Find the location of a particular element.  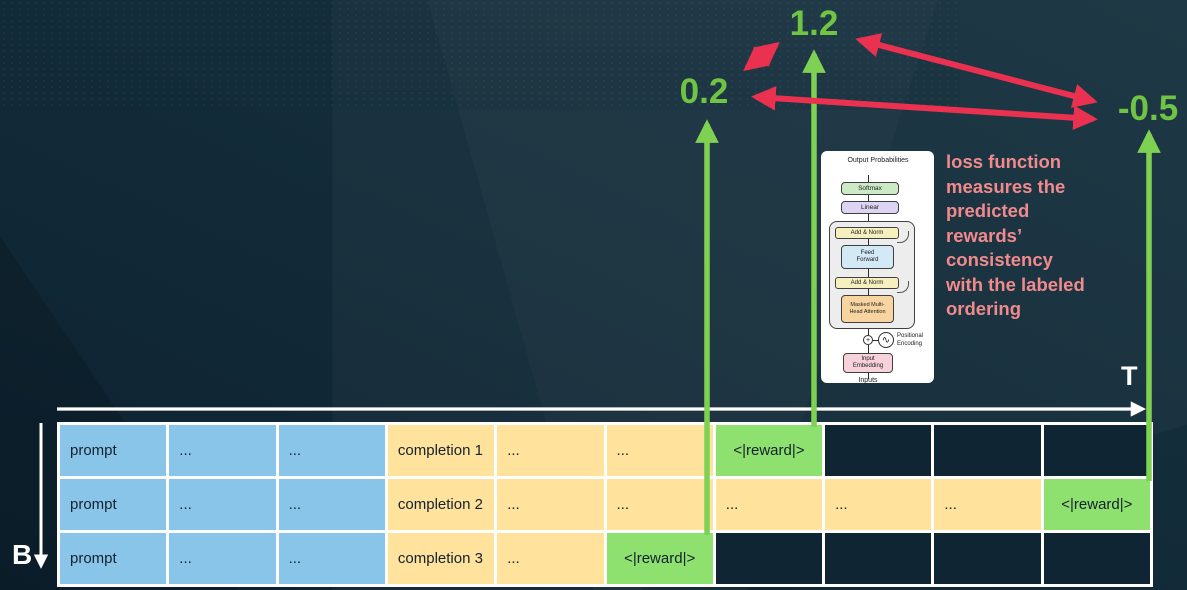

table-cell-r1c9 is located at coordinates (987, 450).